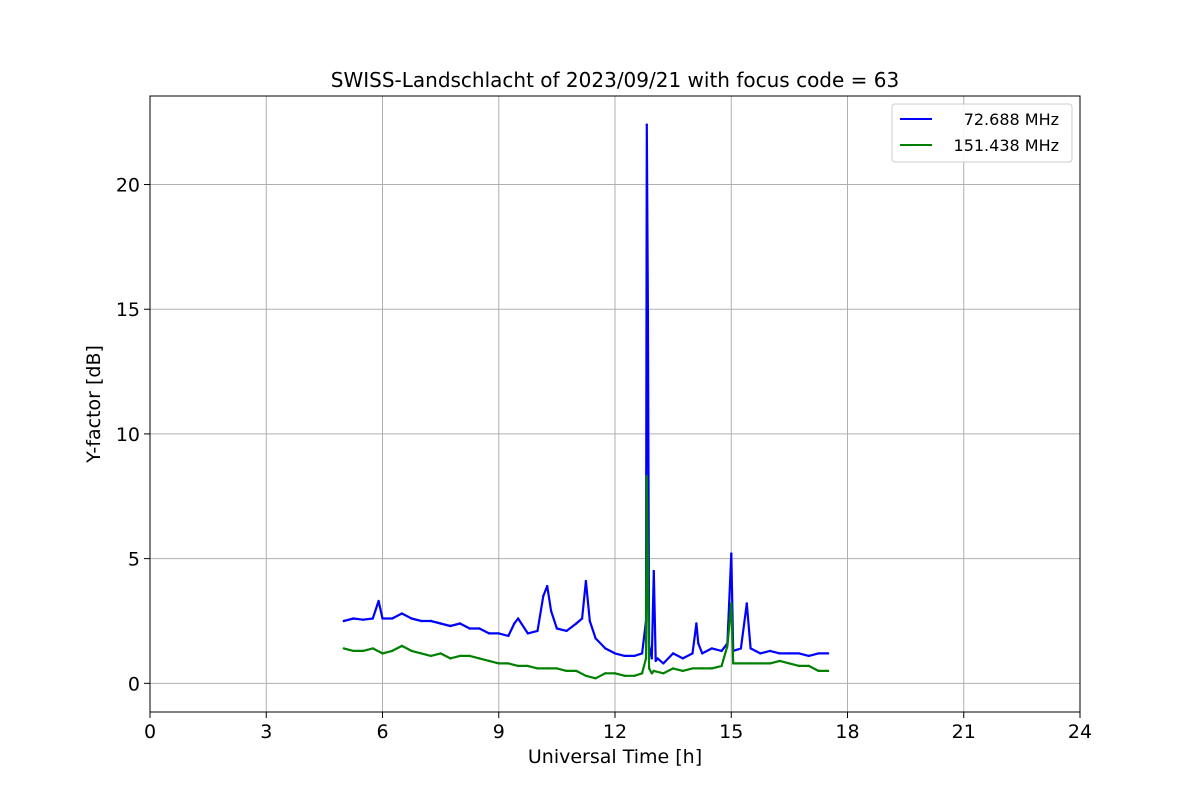  What do you see at coordinates (134, 684) in the screenshot?
I see `y-tick-label: 0` at bounding box center [134, 684].